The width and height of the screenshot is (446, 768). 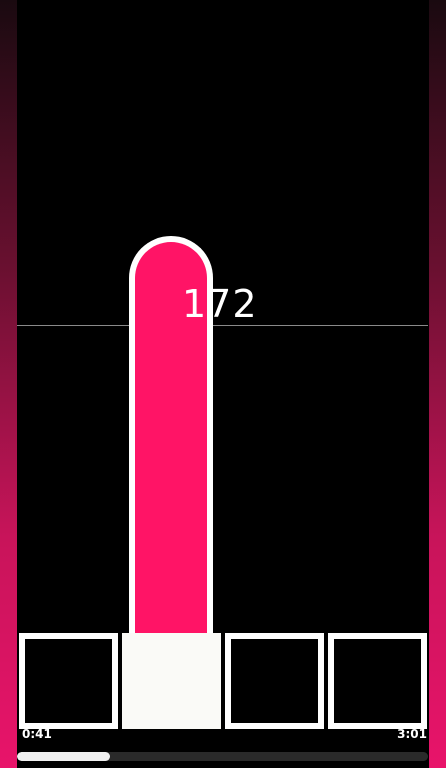 What do you see at coordinates (222, 325) in the screenshot?
I see `target-line` at bounding box center [222, 325].